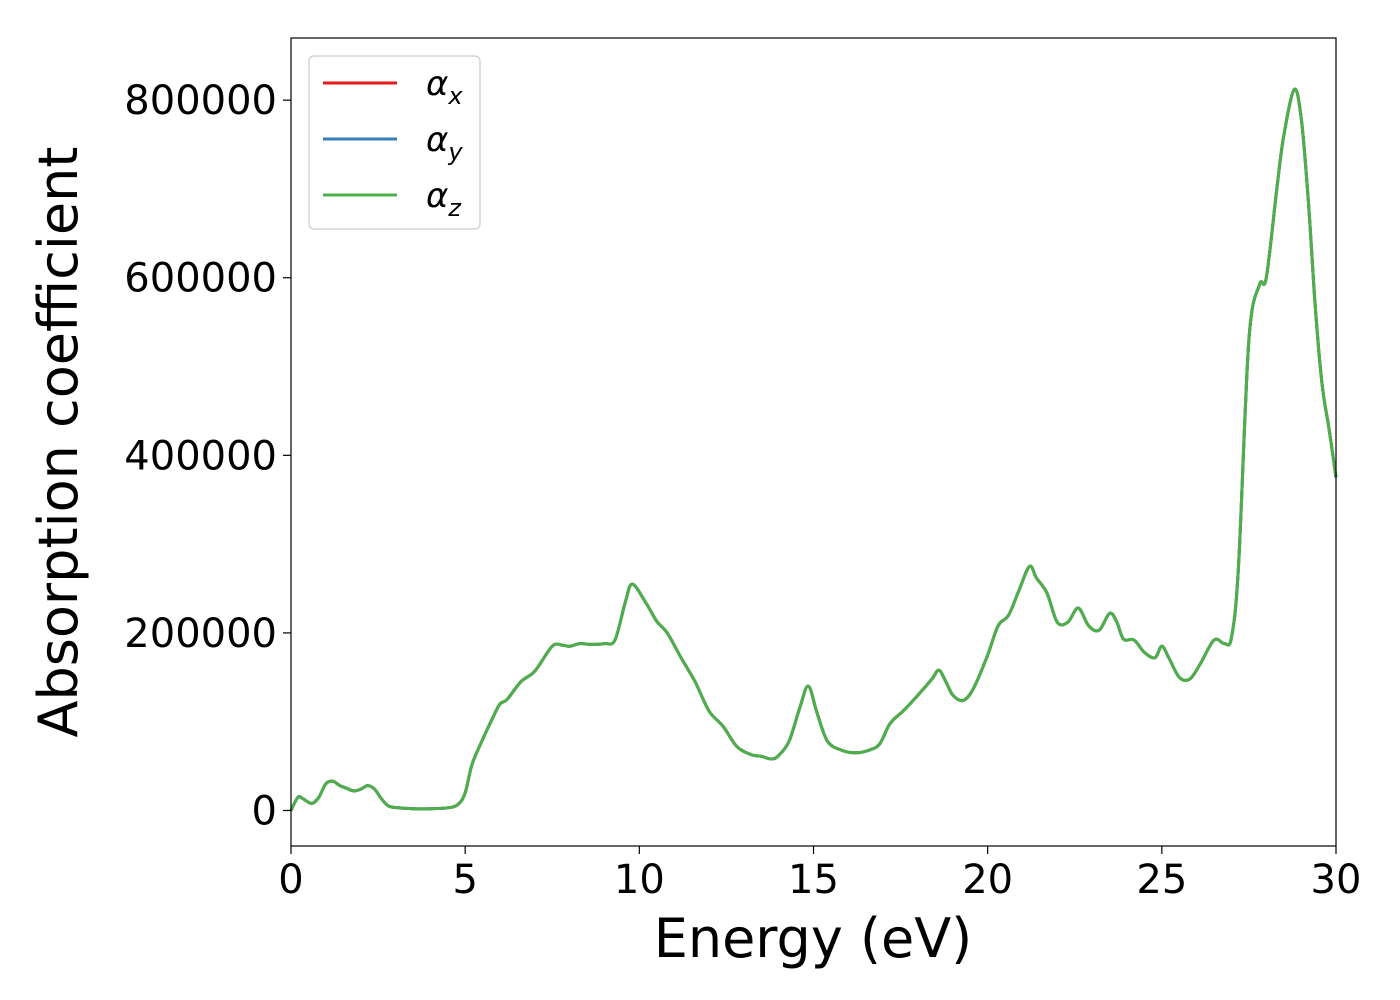 The height and width of the screenshot is (1000, 1400). Describe the element at coordinates (464, 880) in the screenshot. I see `x-tick-label: 5` at that location.